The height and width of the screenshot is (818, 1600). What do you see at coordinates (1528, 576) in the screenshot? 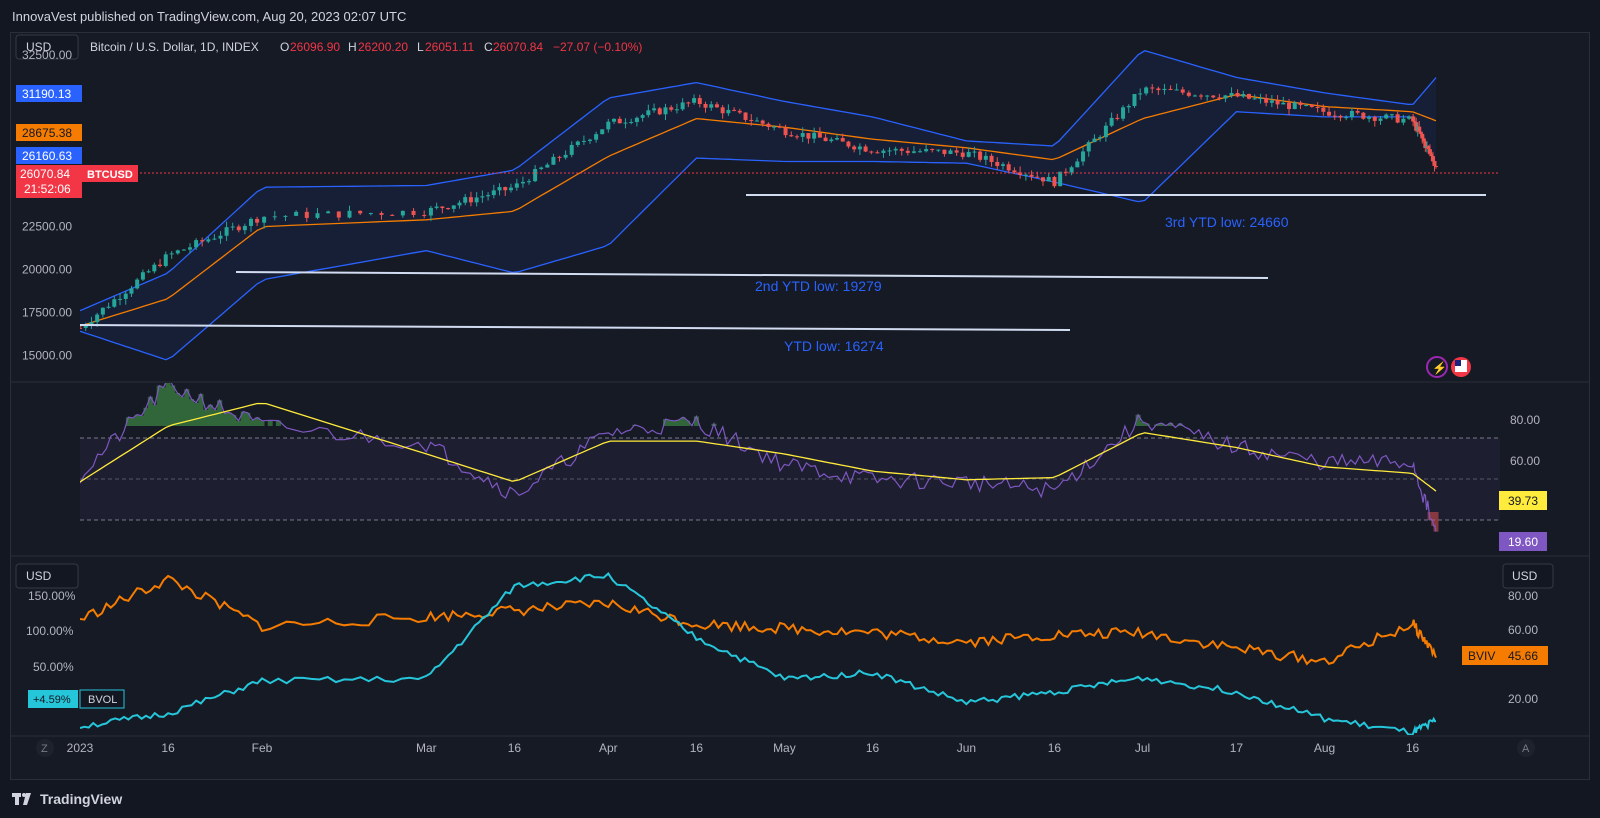
I see `vol-right-currency-button` at bounding box center [1528, 576].